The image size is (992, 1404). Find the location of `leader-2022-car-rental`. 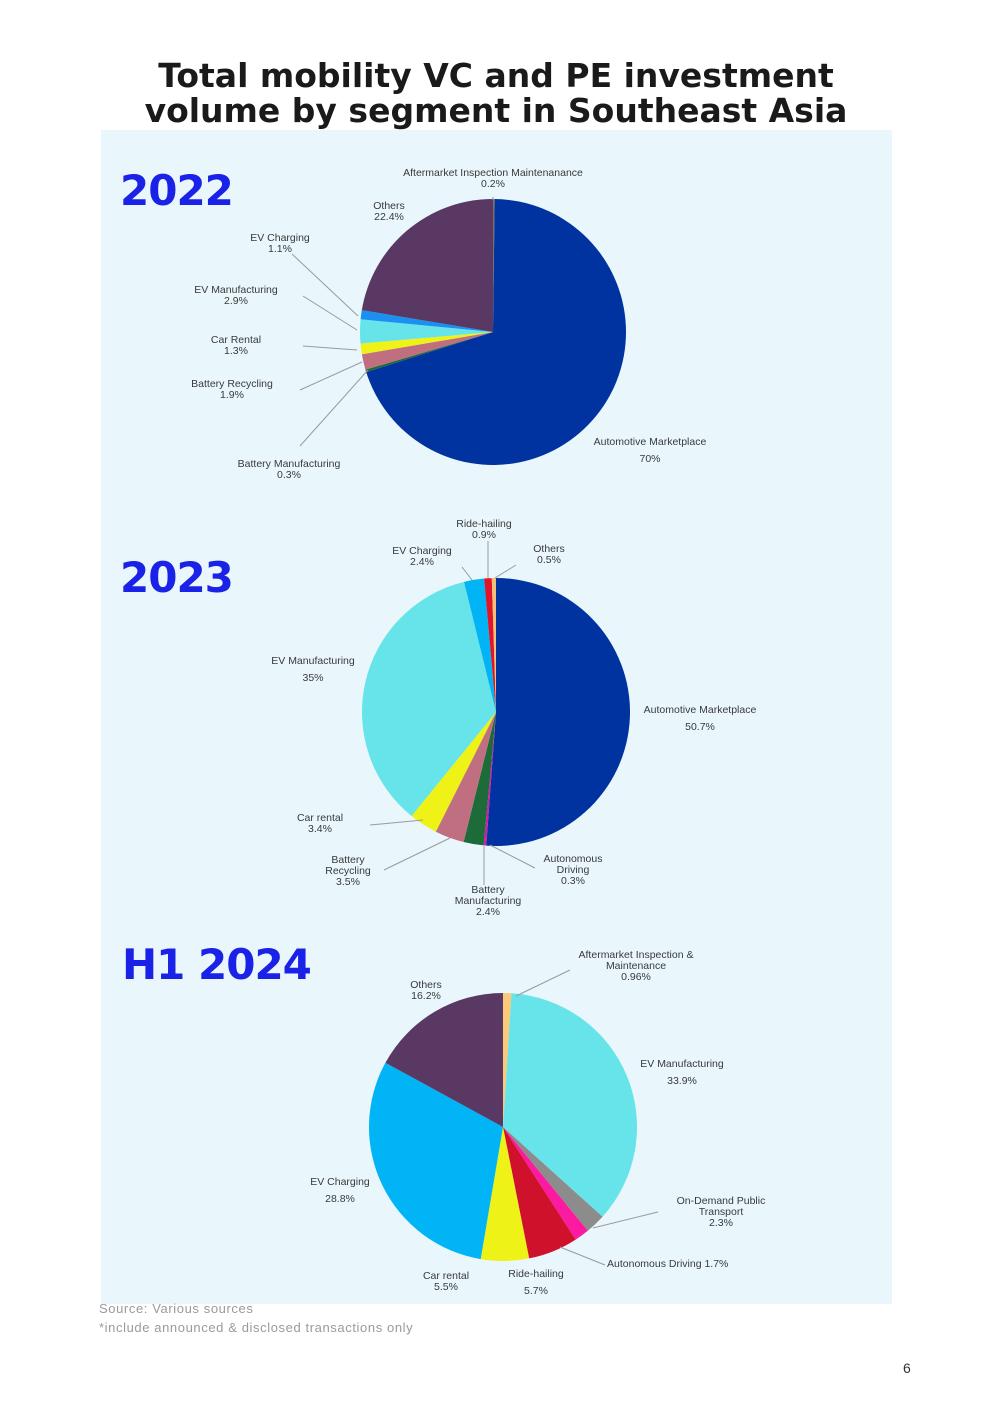

leader-2022-car-rental is located at coordinates (330, 348).